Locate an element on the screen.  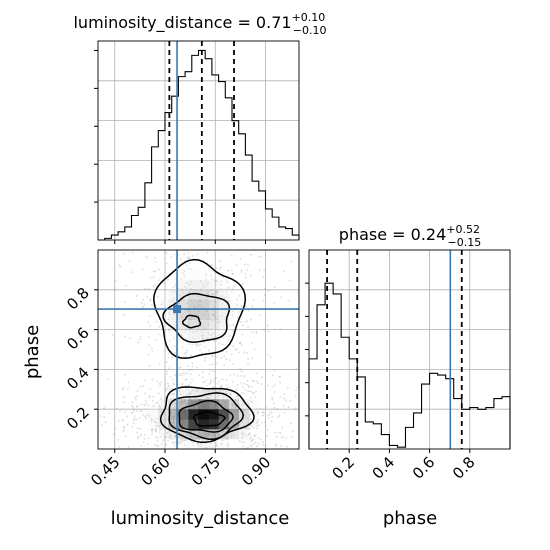
contour-line is located at coordinates (206, 416).